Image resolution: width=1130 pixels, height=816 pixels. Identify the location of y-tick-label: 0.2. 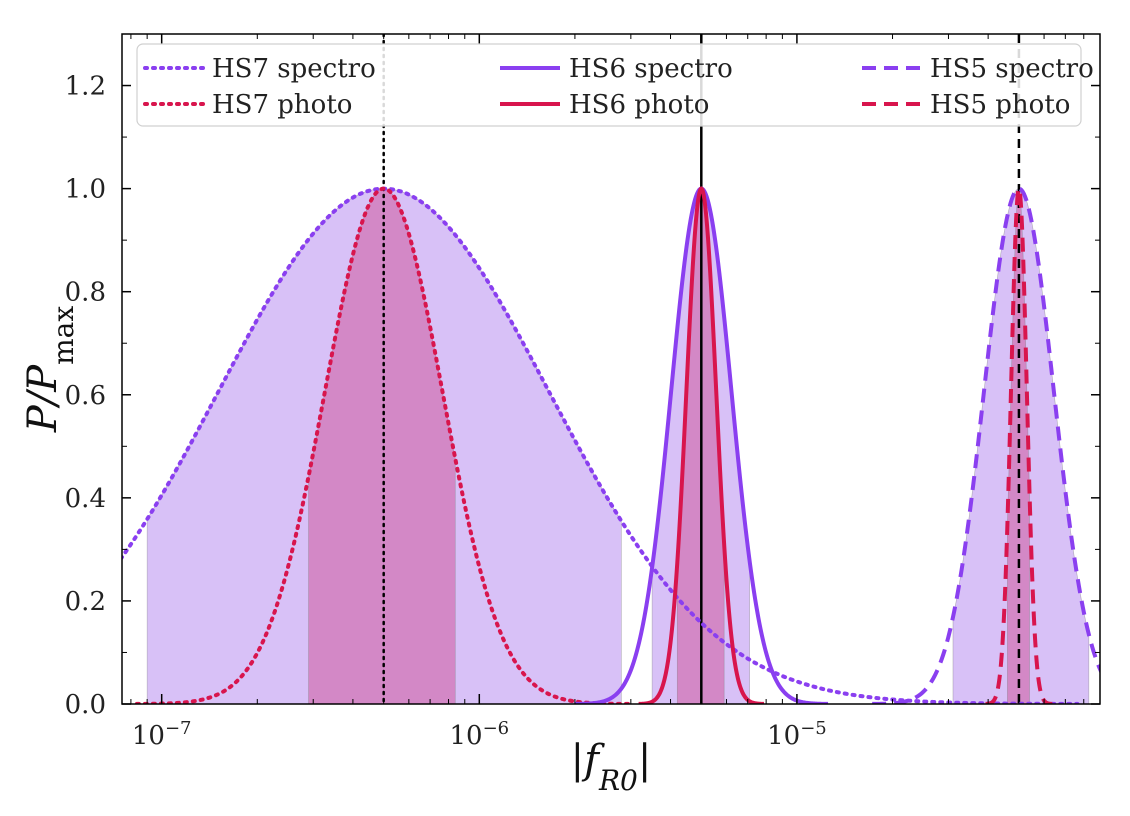
(85, 602).